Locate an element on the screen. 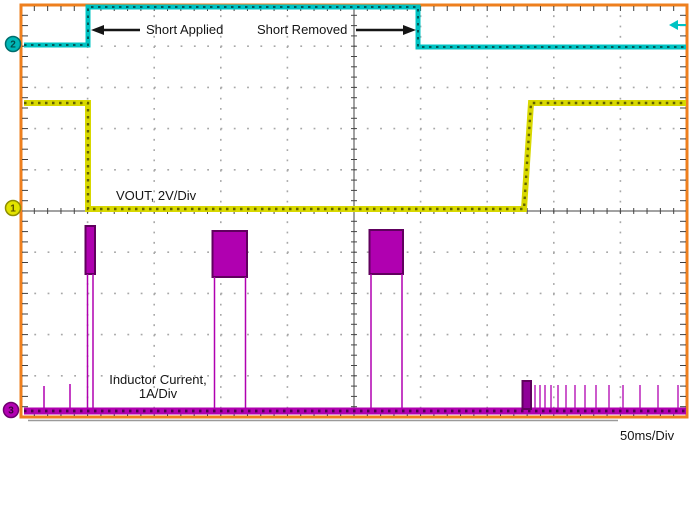 The width and height of the screenshot is (691, 509). short-applied-arrow is located at coordinates (115, 30).